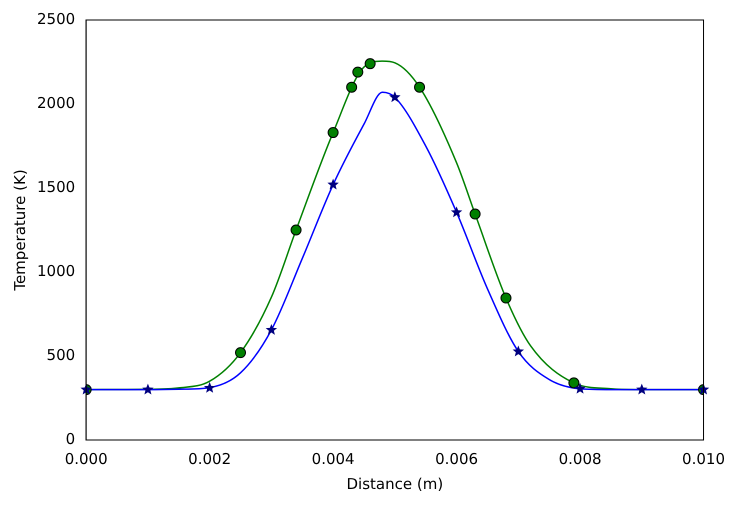 The image size is (736, 506). What do you see at coordinates (56, 187) in the screenshot?
I see `y-tick-label: 1500` at bounding box center [56, 187].